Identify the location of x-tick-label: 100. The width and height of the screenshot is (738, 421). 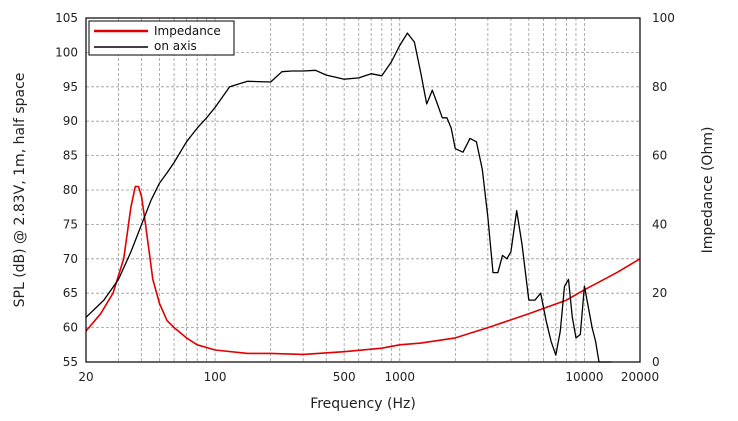
(215, 377).